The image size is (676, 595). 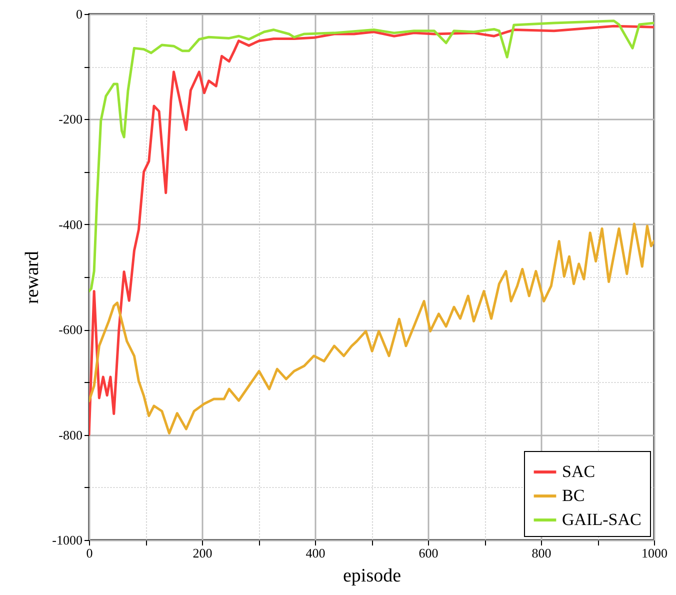 What do you see at coordinates (70, 330) in the screenshot?
I see `y-tick-label: -600` at bounding box center [70, 330].